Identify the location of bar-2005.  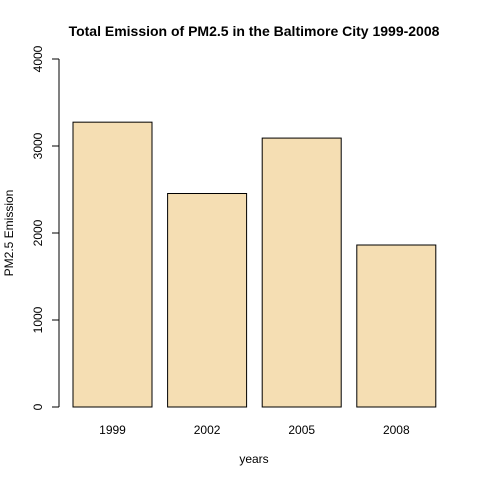
(301, 272).